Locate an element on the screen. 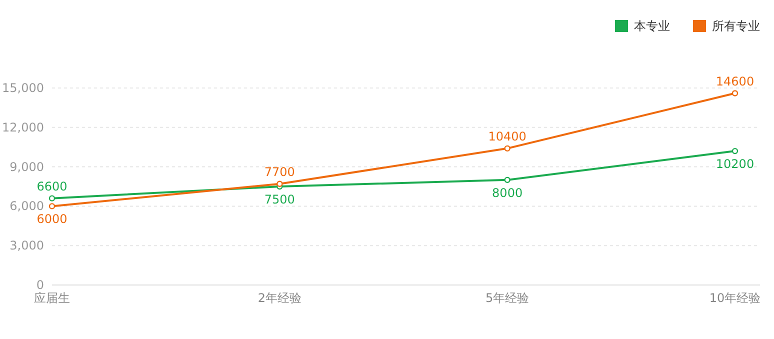 This screenshot has width=774, height=339. data-label: 10400 is located at coordinates (507, 136).